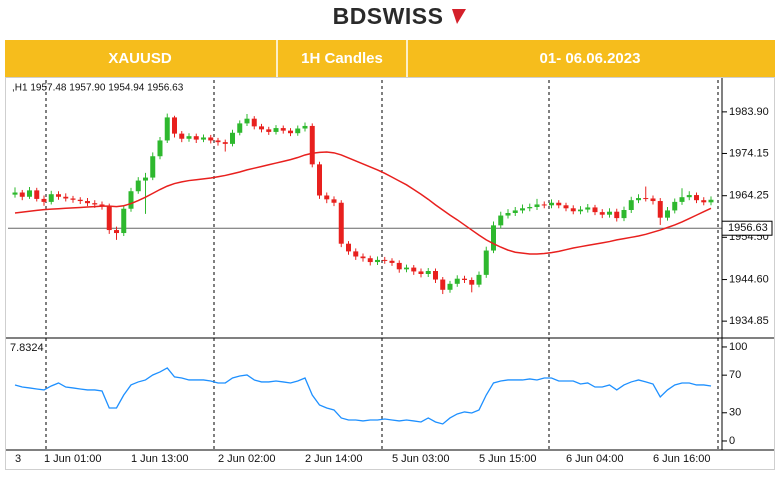 This screenshot has height=478, width=780. What do you see at coordinates (421, 459) in the screenshot?
I see `x-tick-label: 5 Jun 03:00` at bounding box center [421, 459].